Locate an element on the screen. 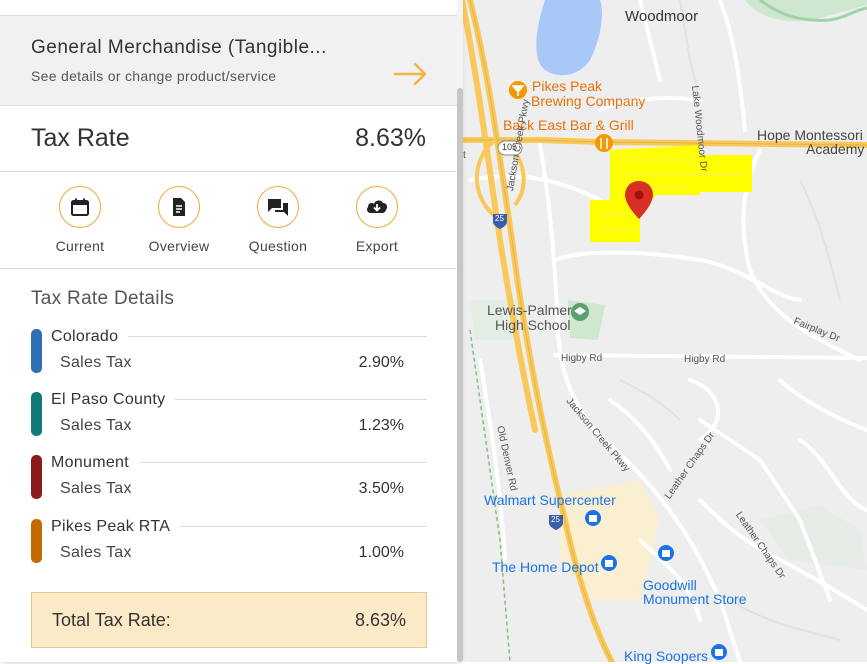  commercial-area is located at coordinates (610, 540).